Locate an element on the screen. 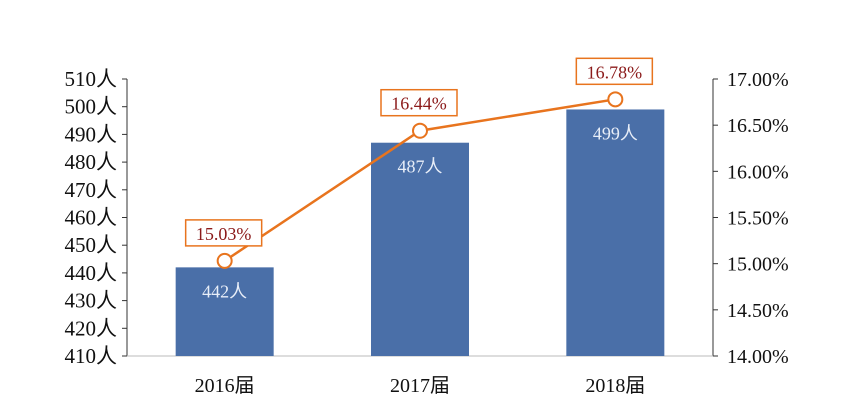 The width and height of the screenshot is (854, 419). left-tick-label: 460人 is located at coordinates (91, 218).